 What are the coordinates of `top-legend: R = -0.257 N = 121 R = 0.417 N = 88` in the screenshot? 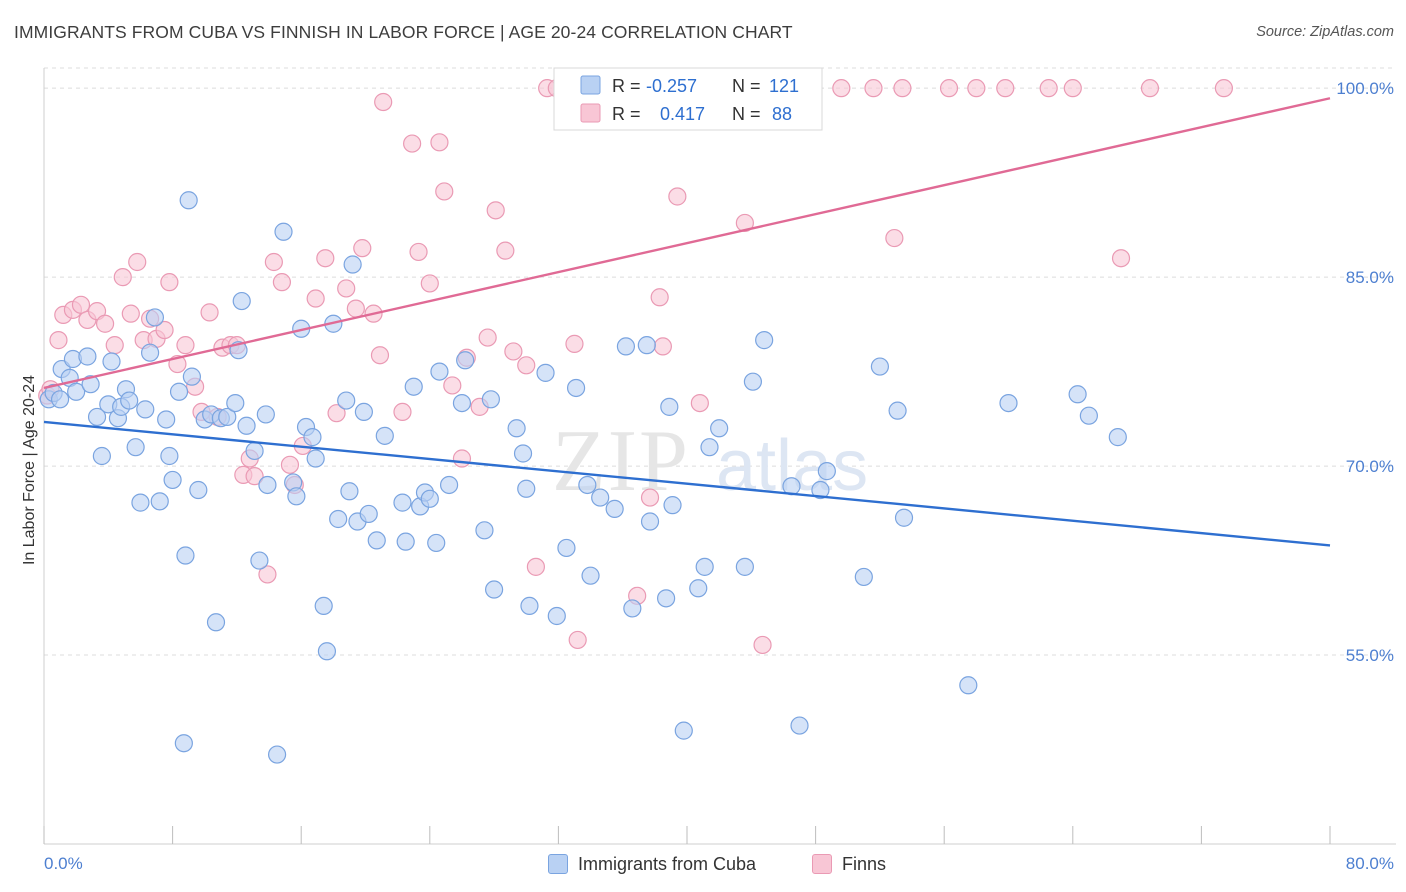 It's located at (688, 99).